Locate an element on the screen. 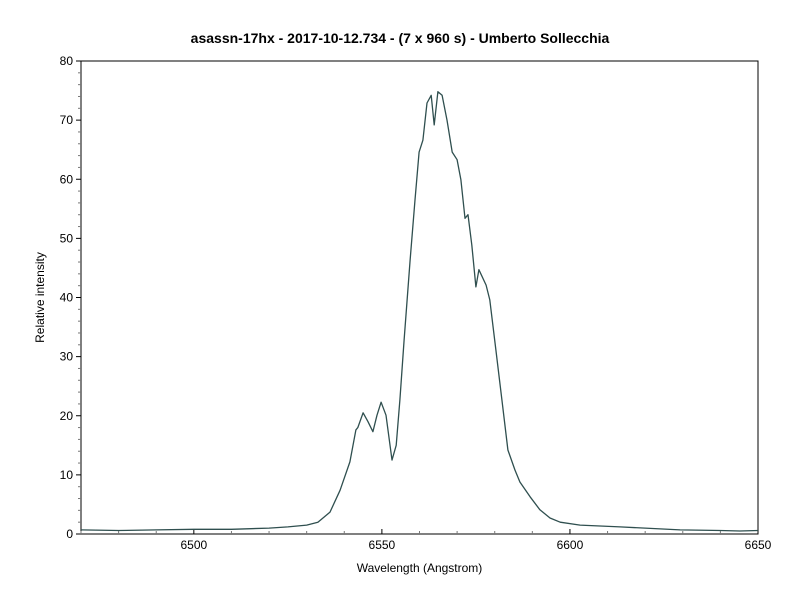  y-tick-label: 50 is located at coordinates (67, 238).